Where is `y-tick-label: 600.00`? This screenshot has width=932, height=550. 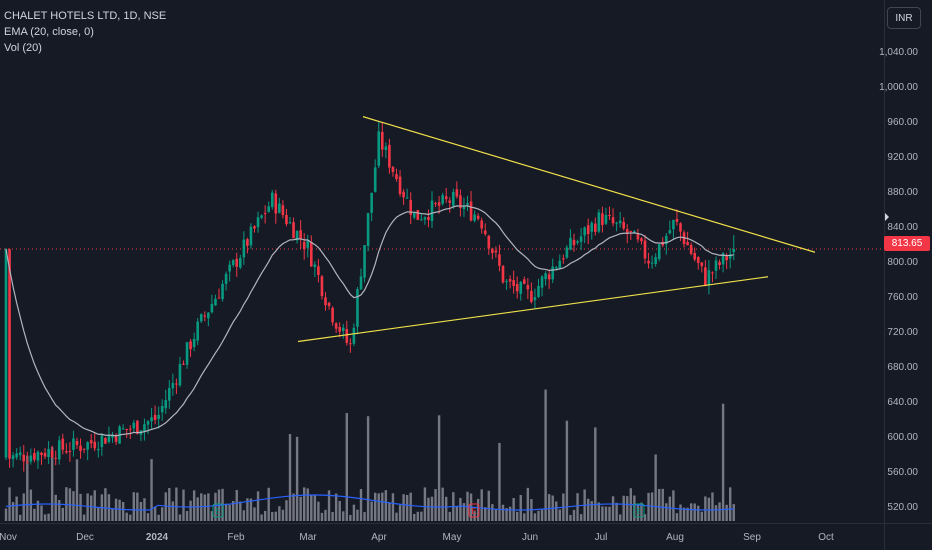
y-tick-label: 600.00 is located at coordinates (902, 437).